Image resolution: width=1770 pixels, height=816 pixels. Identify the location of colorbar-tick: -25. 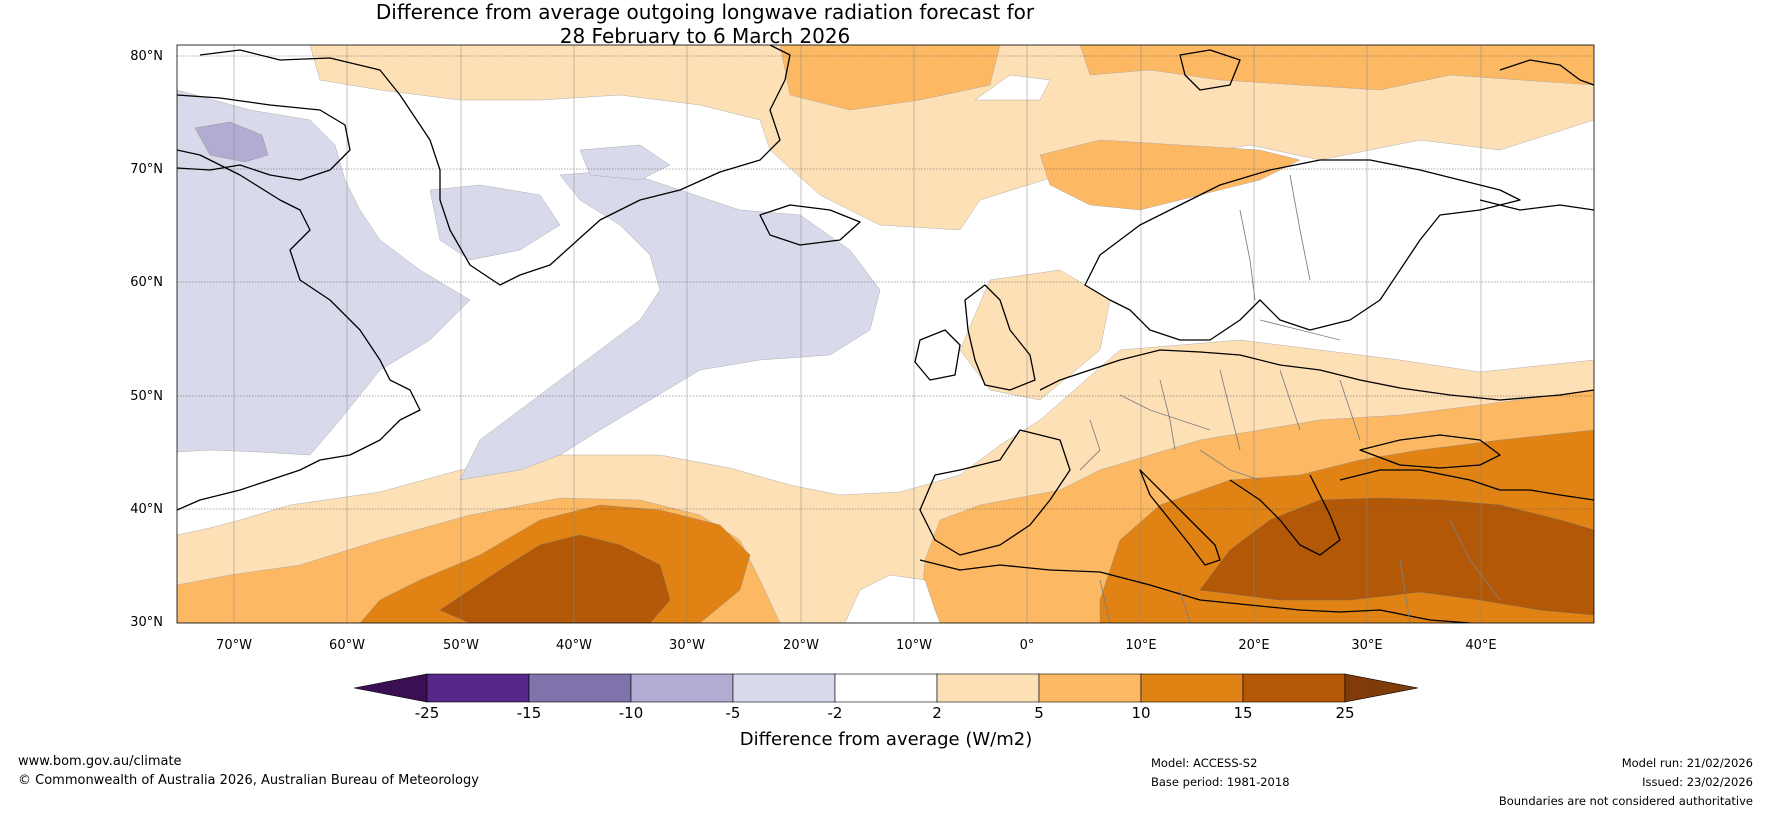
(427, 713).